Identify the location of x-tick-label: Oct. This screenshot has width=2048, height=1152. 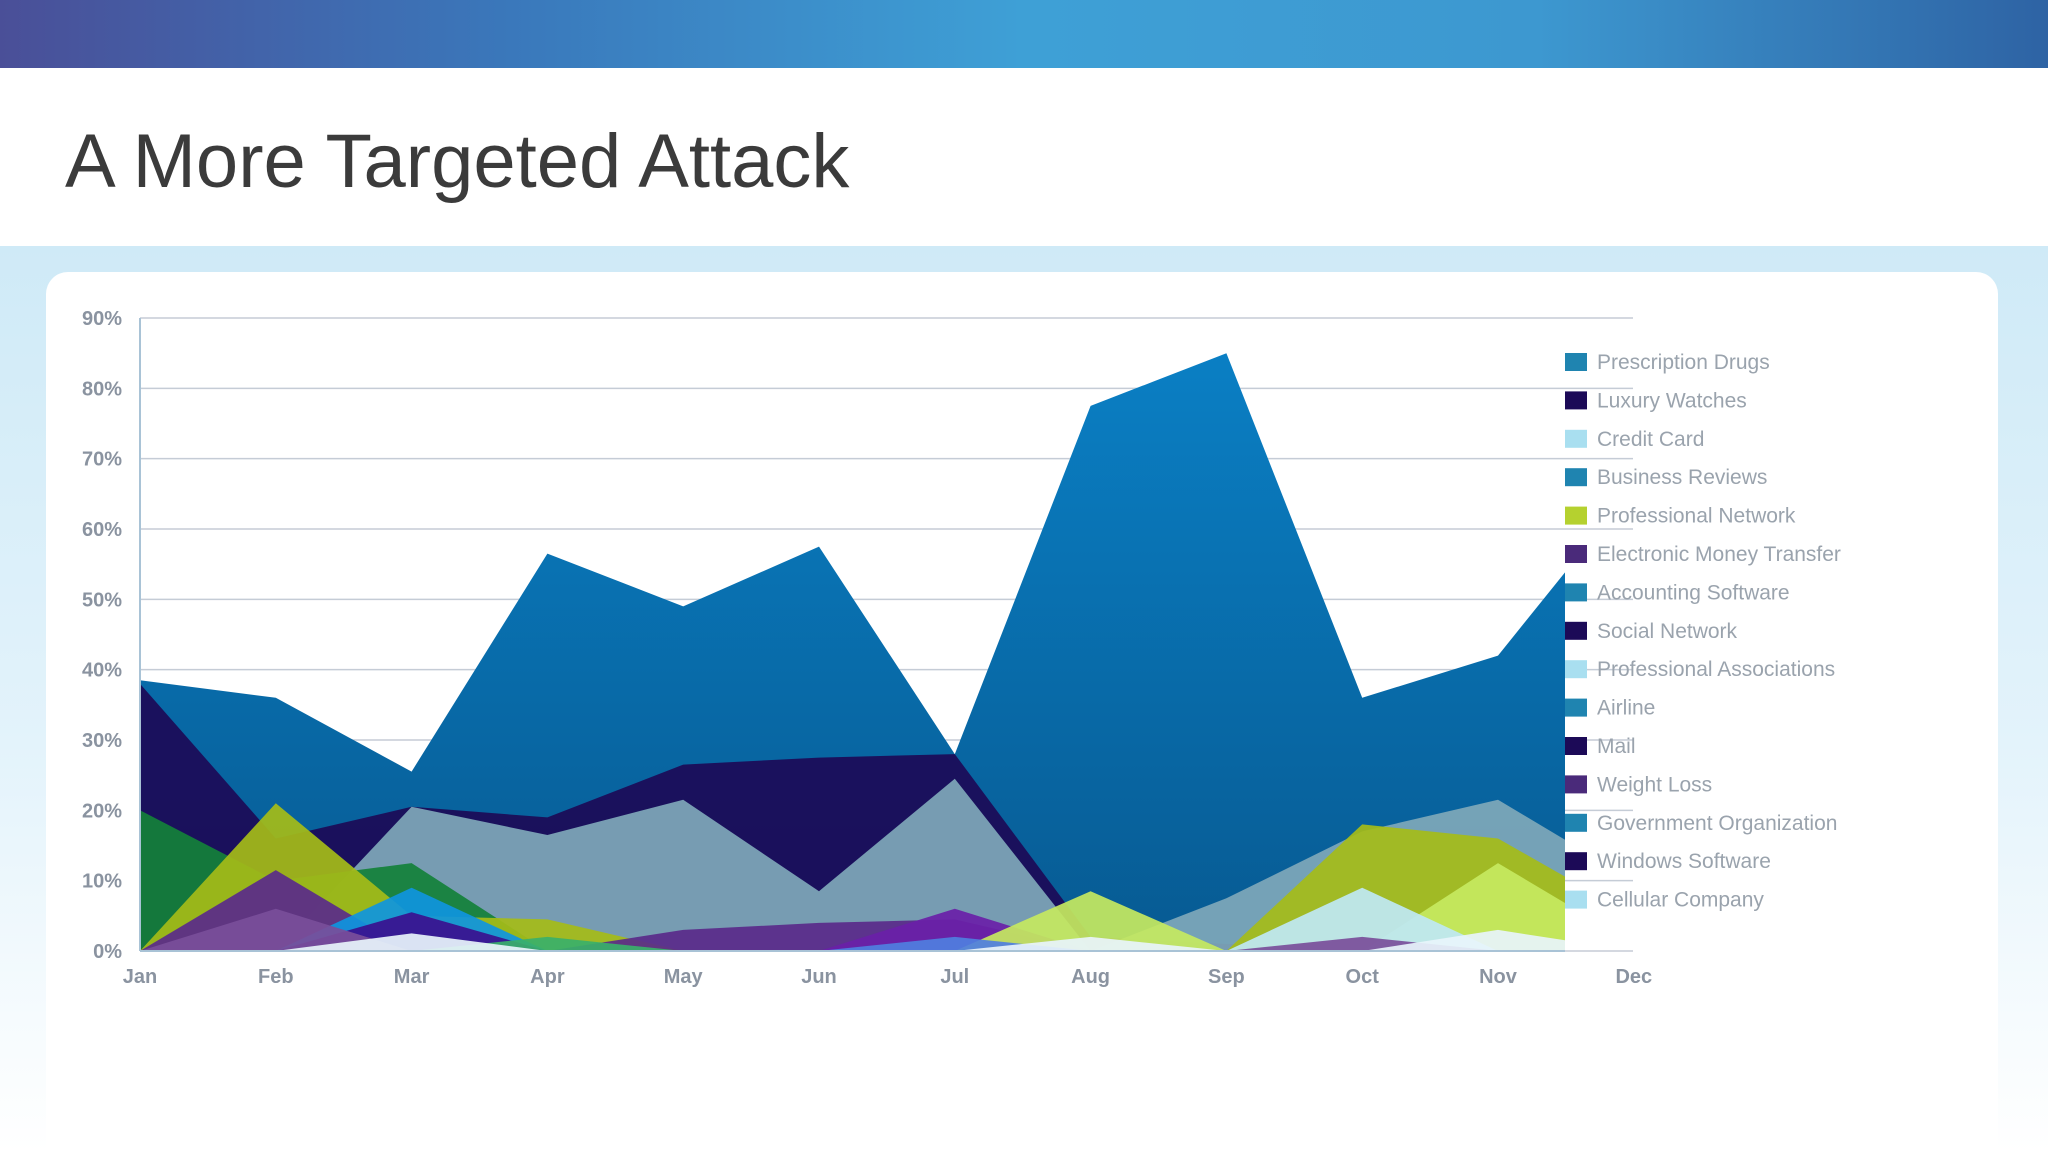
(1363, 977).